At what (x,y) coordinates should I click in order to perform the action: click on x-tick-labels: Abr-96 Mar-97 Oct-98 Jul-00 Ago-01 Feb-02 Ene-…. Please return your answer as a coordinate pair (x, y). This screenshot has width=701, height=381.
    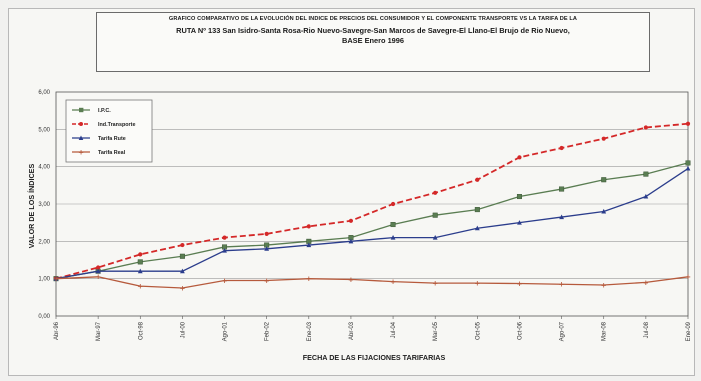
    Looking at the image, I should click on (373, 328).